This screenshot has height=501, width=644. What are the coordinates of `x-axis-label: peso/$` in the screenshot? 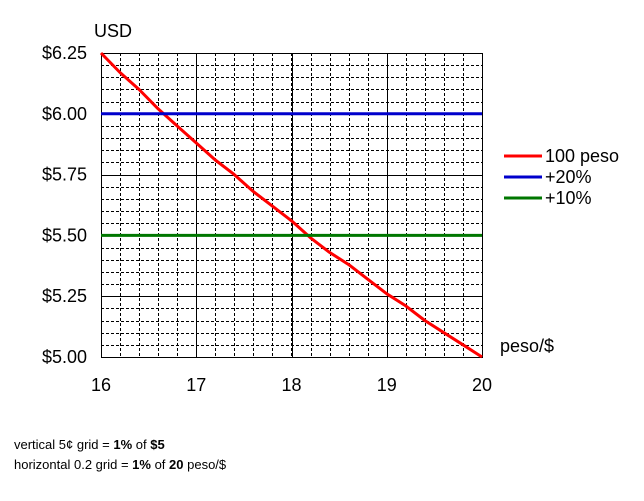 It's located at (527, 346).